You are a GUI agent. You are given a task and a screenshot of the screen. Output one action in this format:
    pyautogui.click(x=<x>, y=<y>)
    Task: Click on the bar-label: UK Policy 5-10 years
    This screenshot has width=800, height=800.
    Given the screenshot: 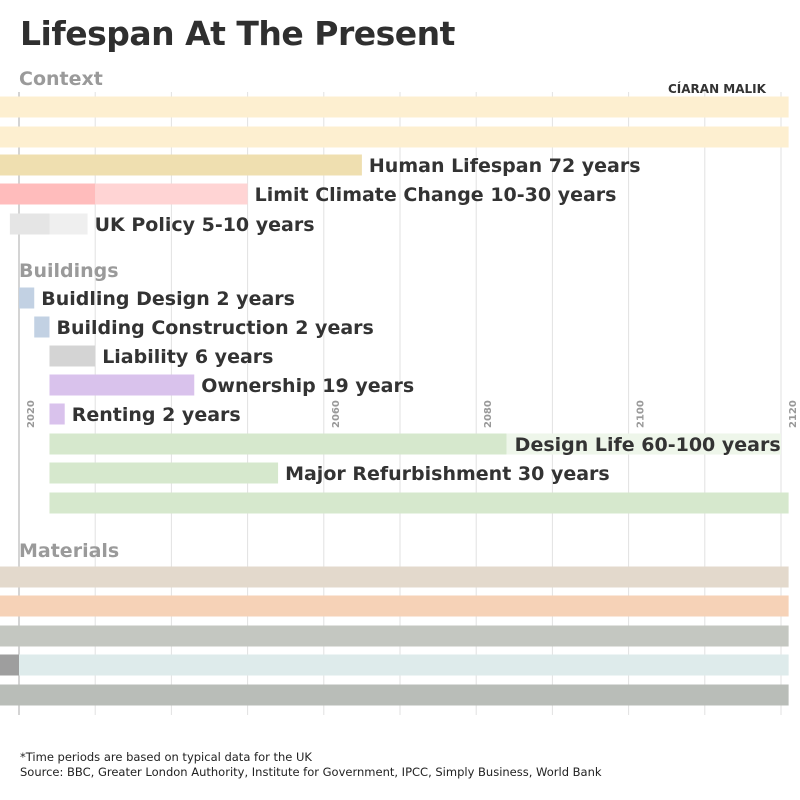 What is the action you would take?
    pyautogui.click(x=205, y=225)
    